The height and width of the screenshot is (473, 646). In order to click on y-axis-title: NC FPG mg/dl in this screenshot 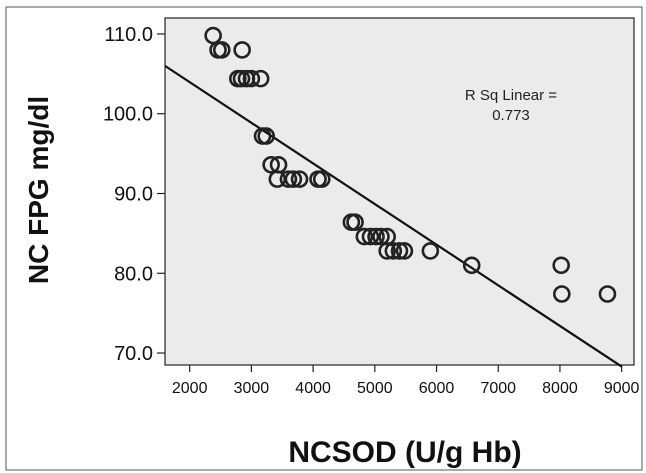, I will do `click(38, 190)`.